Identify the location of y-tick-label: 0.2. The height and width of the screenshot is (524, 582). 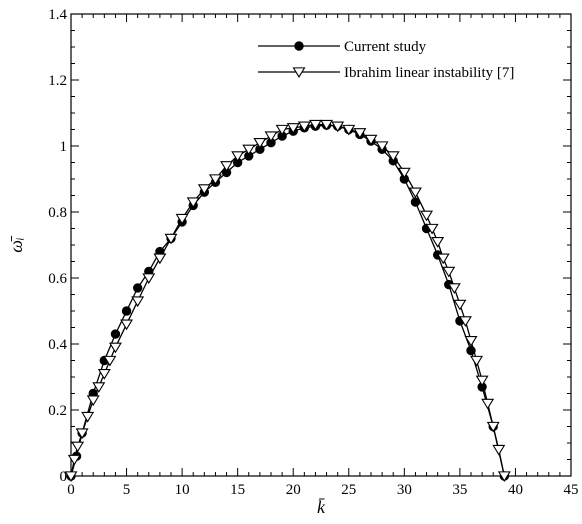
(57, 411).